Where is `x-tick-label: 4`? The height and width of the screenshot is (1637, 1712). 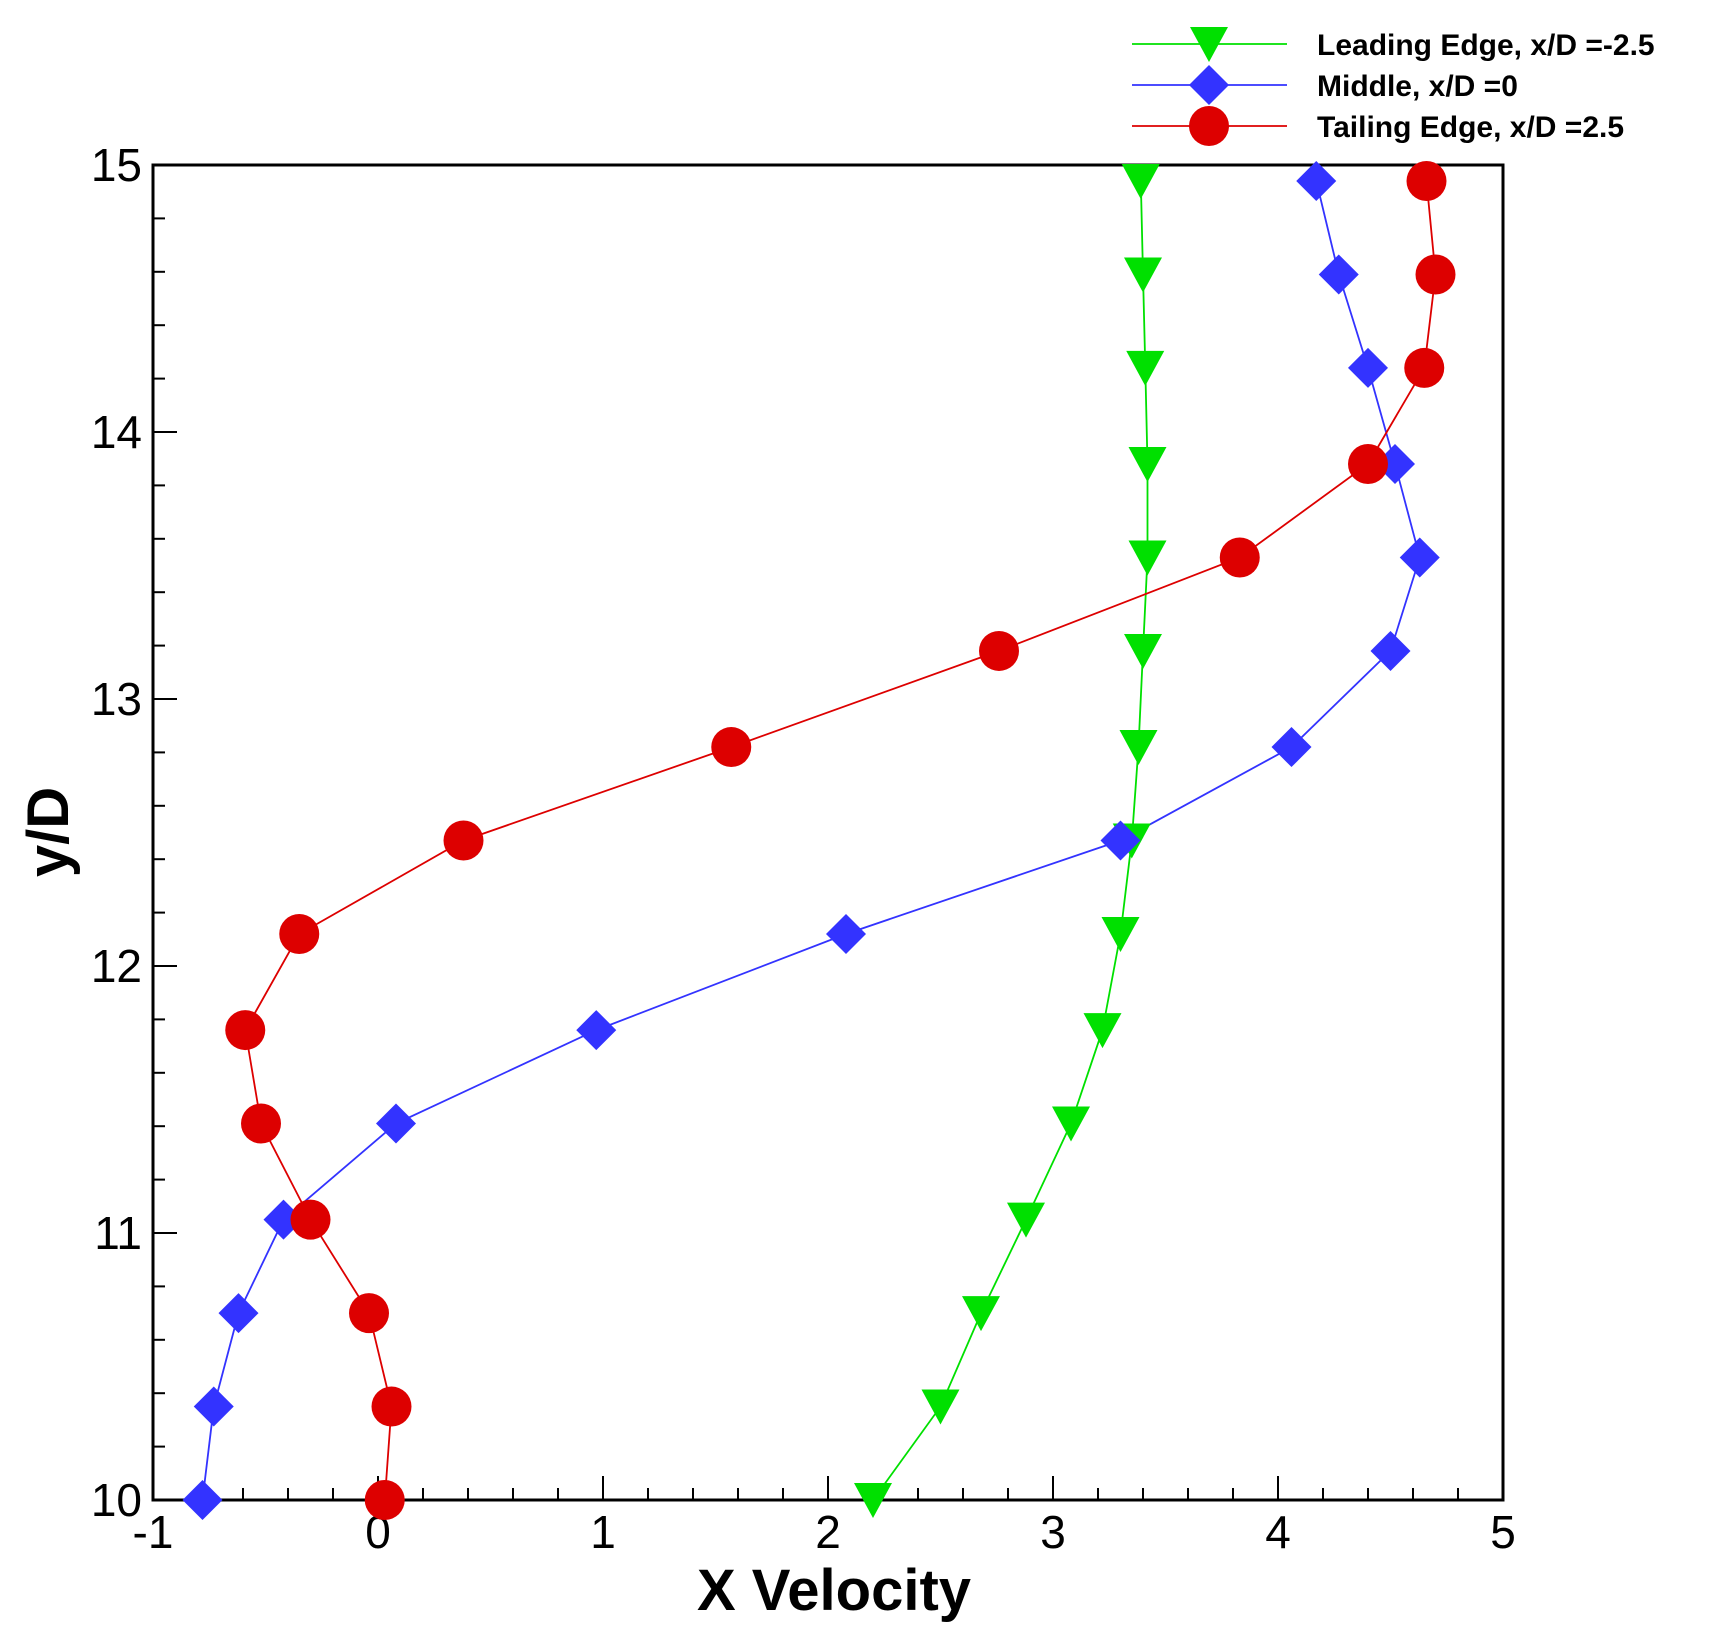
x-tick-label: 4 is located at coordinates (1278, 1532).